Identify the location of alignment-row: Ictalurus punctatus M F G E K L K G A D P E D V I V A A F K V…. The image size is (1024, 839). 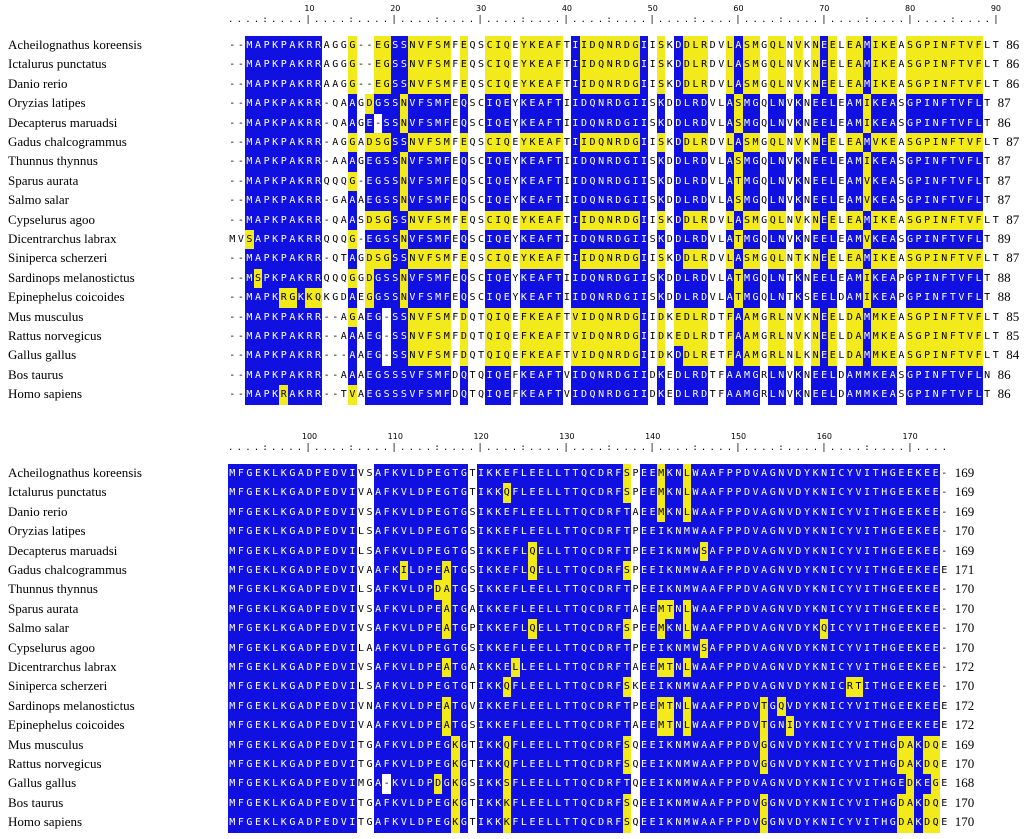
(512, 493).